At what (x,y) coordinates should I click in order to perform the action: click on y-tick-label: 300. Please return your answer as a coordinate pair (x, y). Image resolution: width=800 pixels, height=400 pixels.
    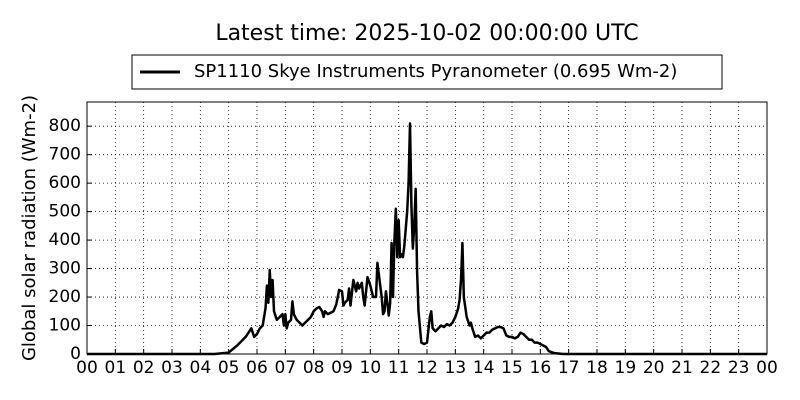
    Looking at the image, I should click on (65, 269).